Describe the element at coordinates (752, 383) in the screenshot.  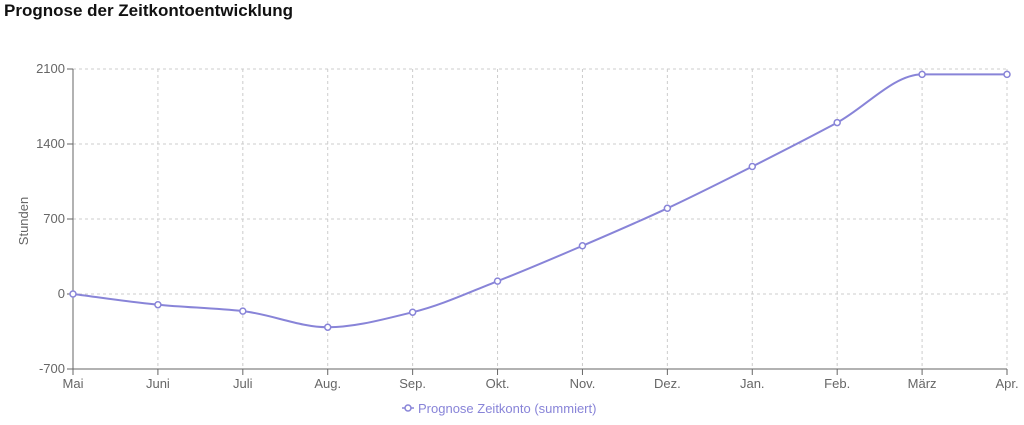
I see `x-tick-label: Jan.` at that location.